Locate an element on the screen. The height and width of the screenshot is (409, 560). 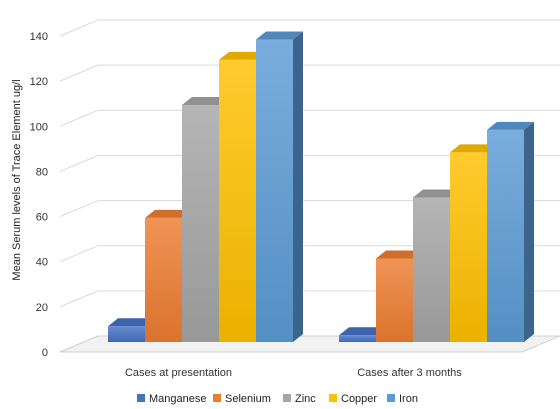
y-tick-label: 20 is located at coordinates (42, 308).